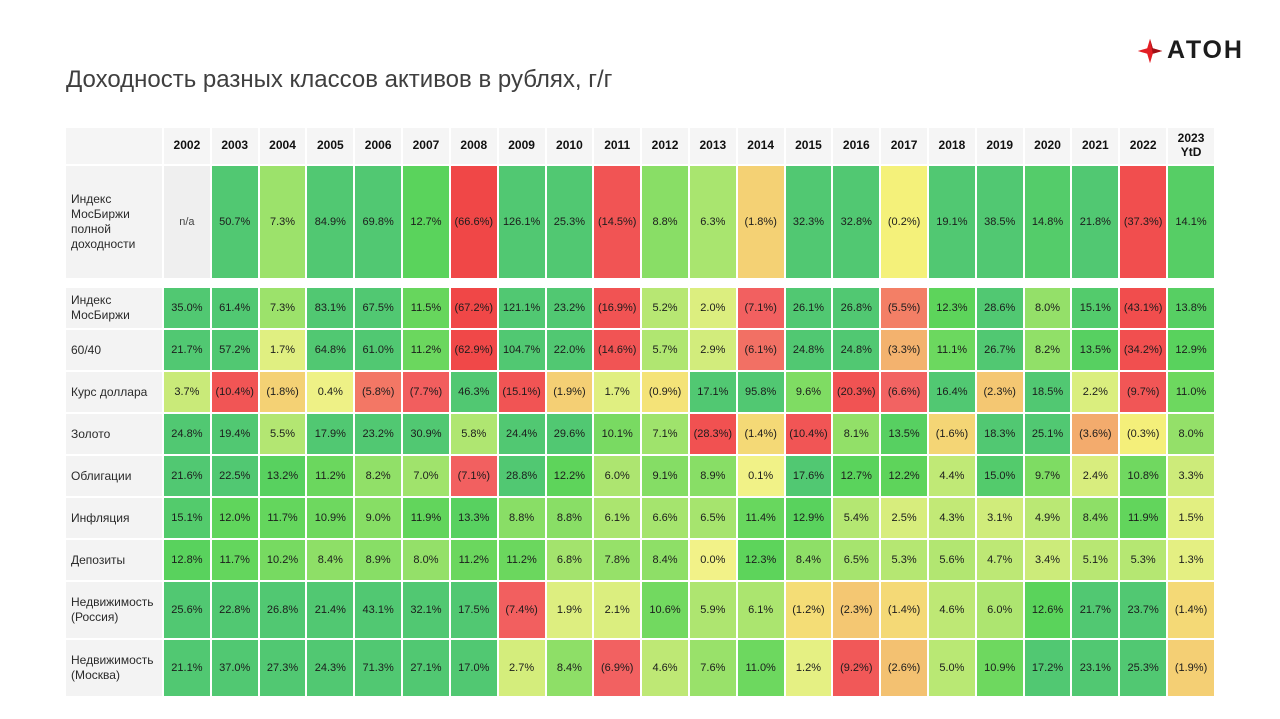 The height and width of the screenshot is (719, 1280). I want to click on heatmap-cell: (66.6%), so click(473, 222).